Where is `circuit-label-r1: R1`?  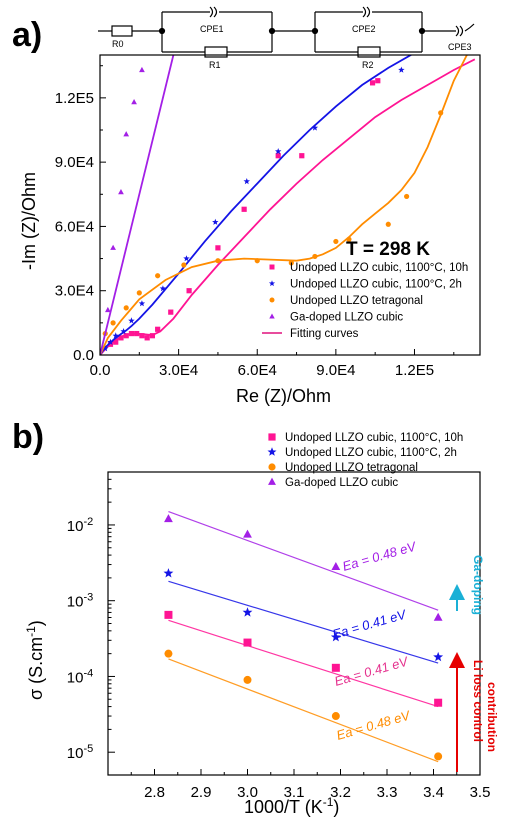
circuit-label-r1: R1 is located at coordinates (215, 65).